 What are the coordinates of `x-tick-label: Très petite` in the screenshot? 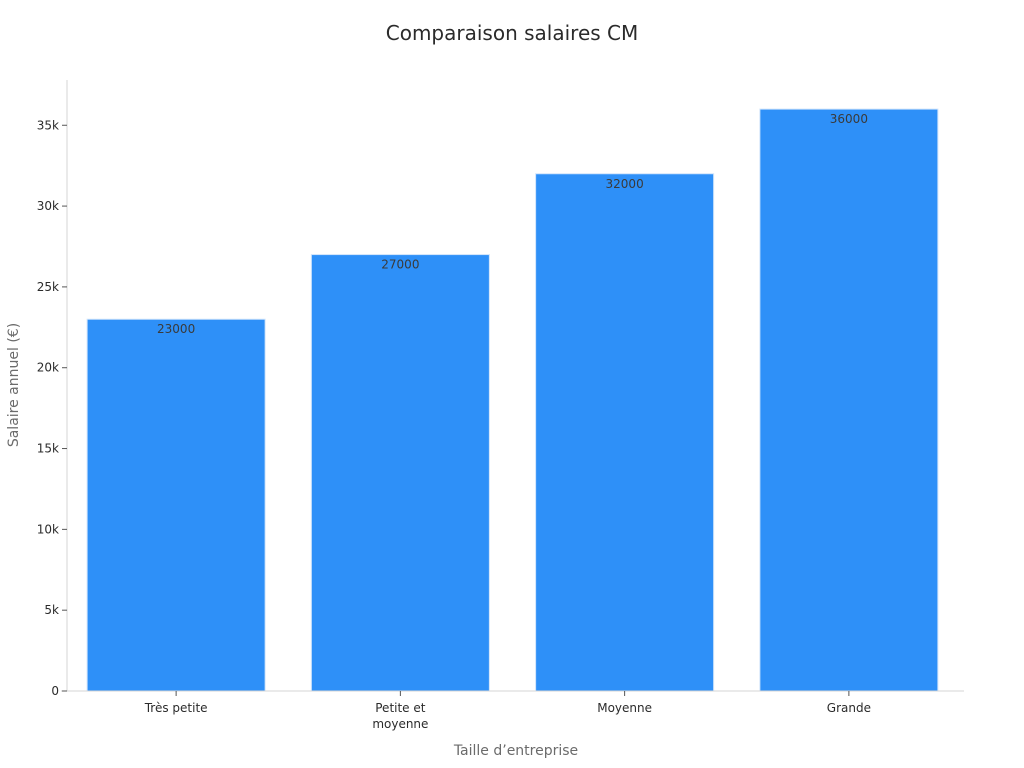 It's located at (176, 708).